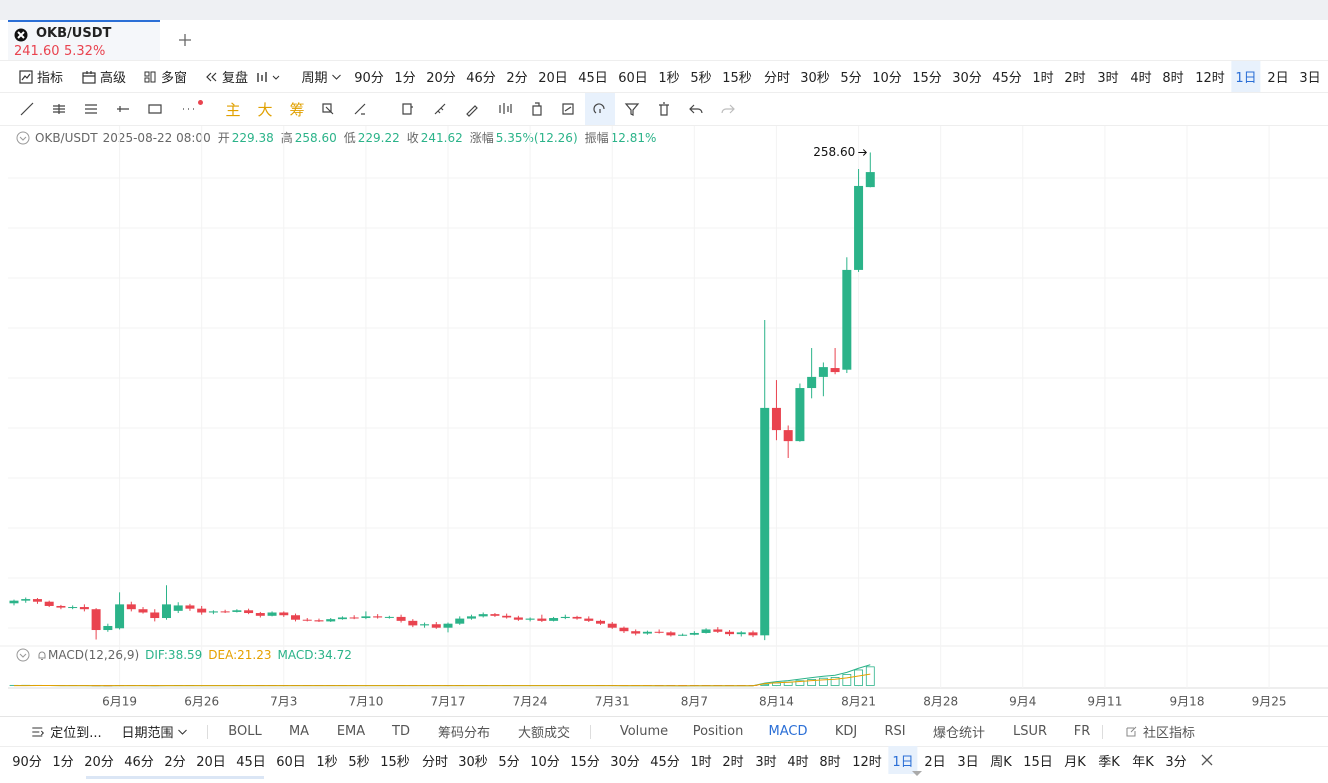 The height and width of the screenshot is (783, 1328). Describe the element at coordinates (1075, 762) in the screenshot. I see `period-button: 月K` at that location.